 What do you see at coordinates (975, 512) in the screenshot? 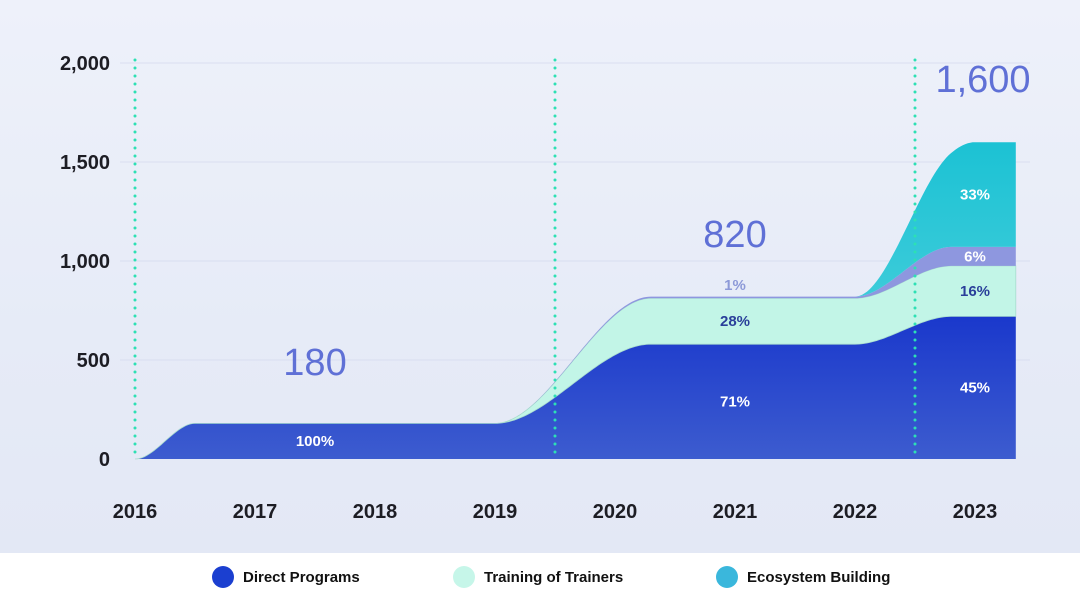
I see `x-tick-label: 2023` at bounding box center [975, 512].